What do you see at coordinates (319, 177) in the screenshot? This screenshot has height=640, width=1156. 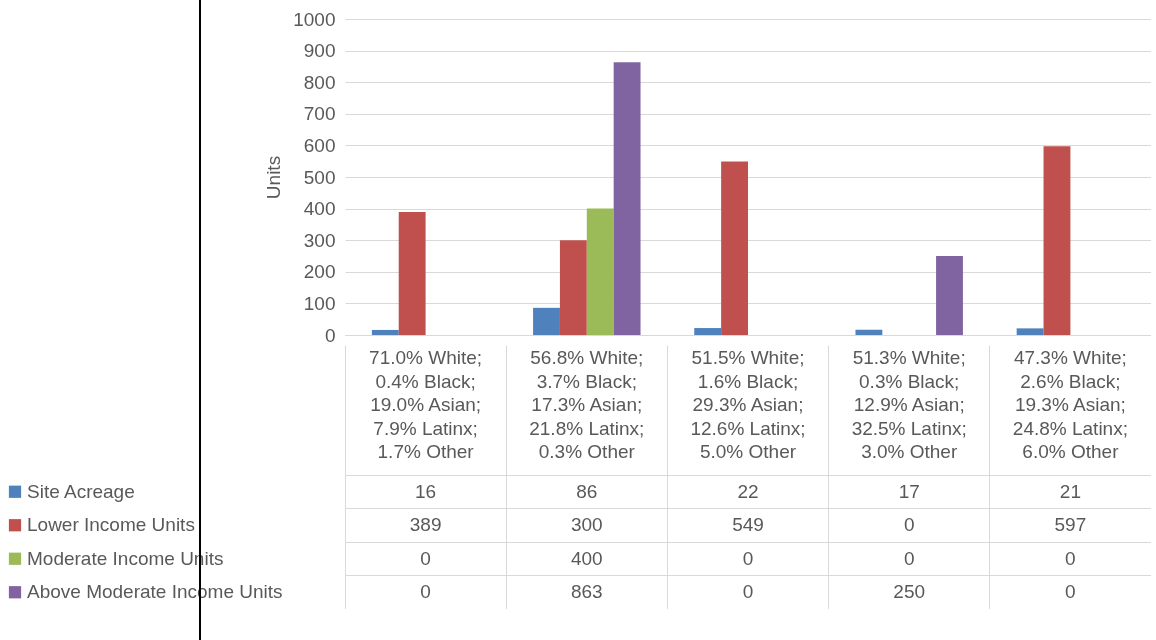 I see `y-tick-label: 500` at bounding box center [319, 177].